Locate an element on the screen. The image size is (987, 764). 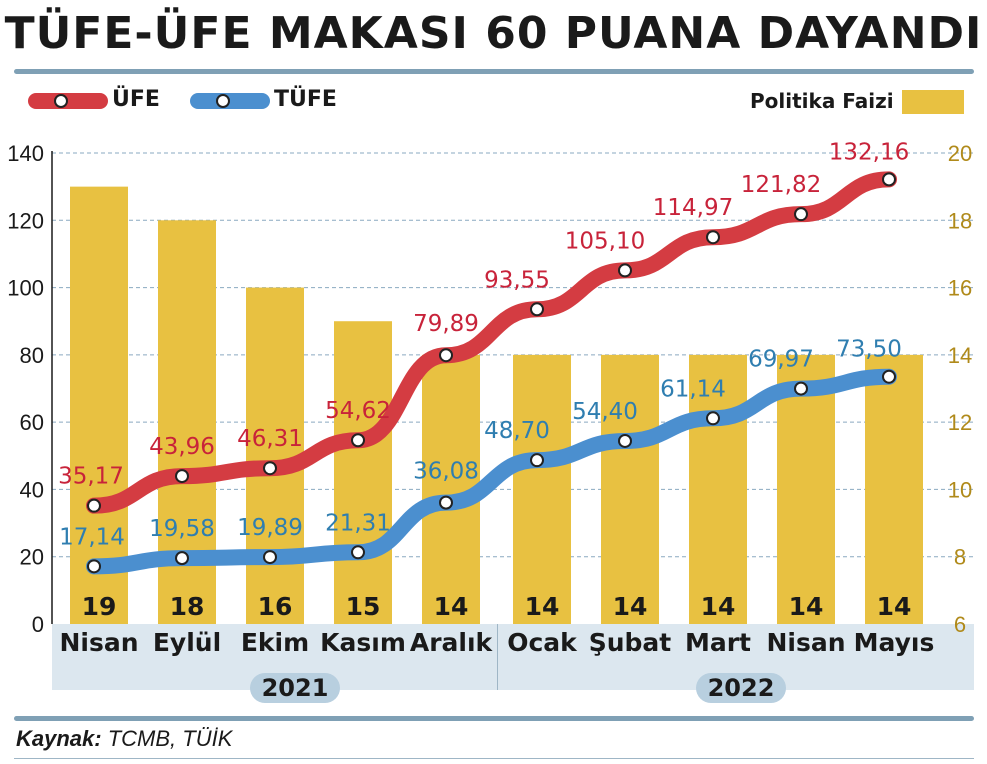
tufe-legend-marker is located at coordinates (223, 101).